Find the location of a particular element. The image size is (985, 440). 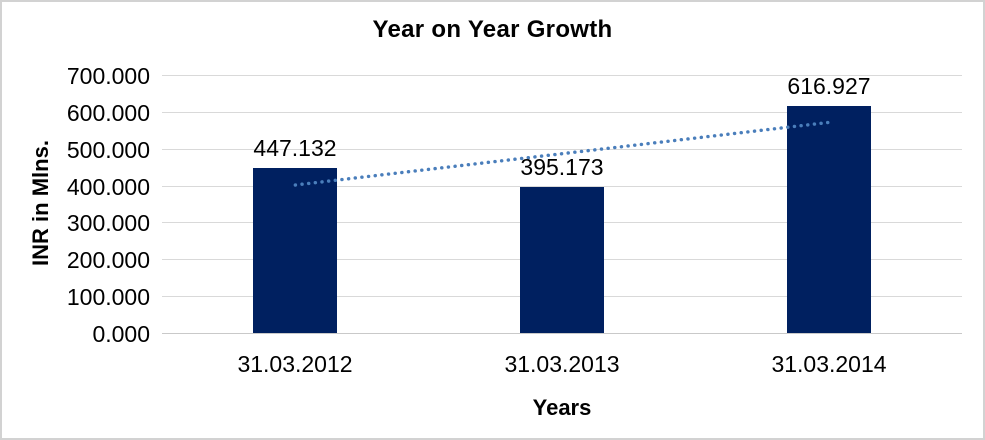

y-tick-label: 500.000 is located at coordinates (108, 150).